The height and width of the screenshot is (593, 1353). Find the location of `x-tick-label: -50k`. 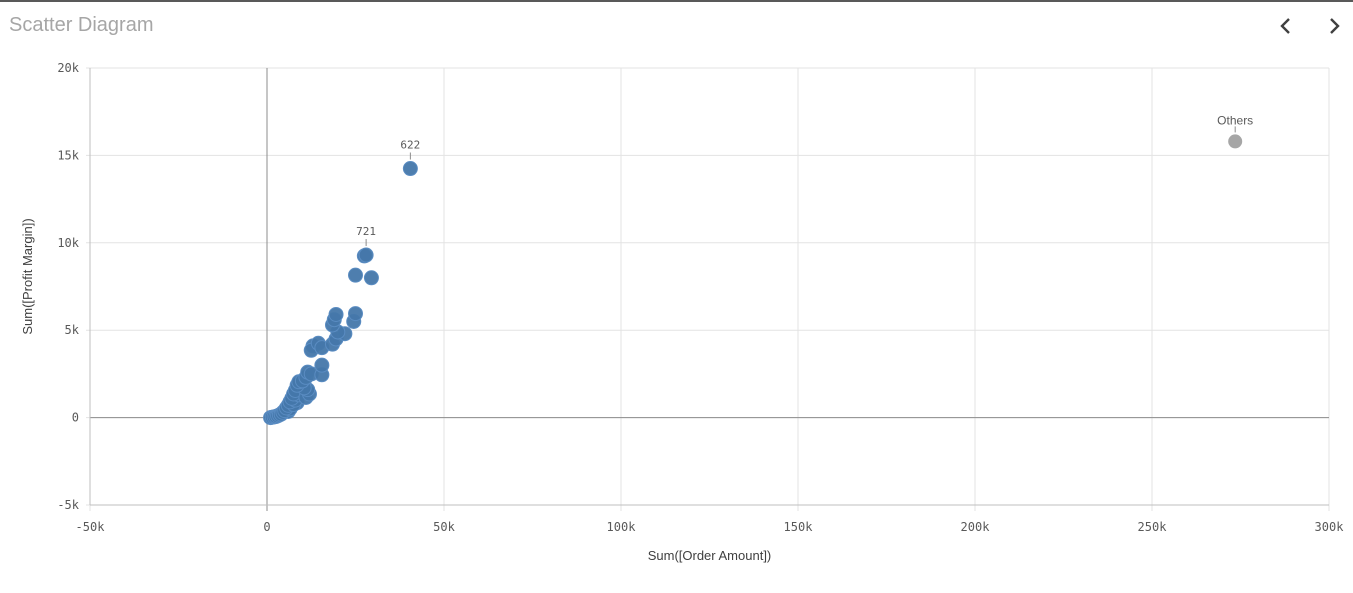

x-tick-label: -50k is located at coordinates (91, 527).